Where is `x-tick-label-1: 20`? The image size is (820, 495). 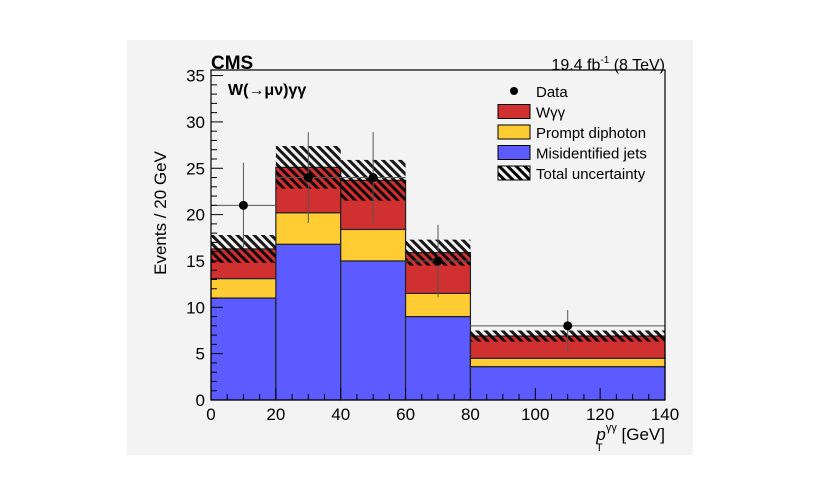 x-tick-label-1: 20 is located at coordinates (275, 414).